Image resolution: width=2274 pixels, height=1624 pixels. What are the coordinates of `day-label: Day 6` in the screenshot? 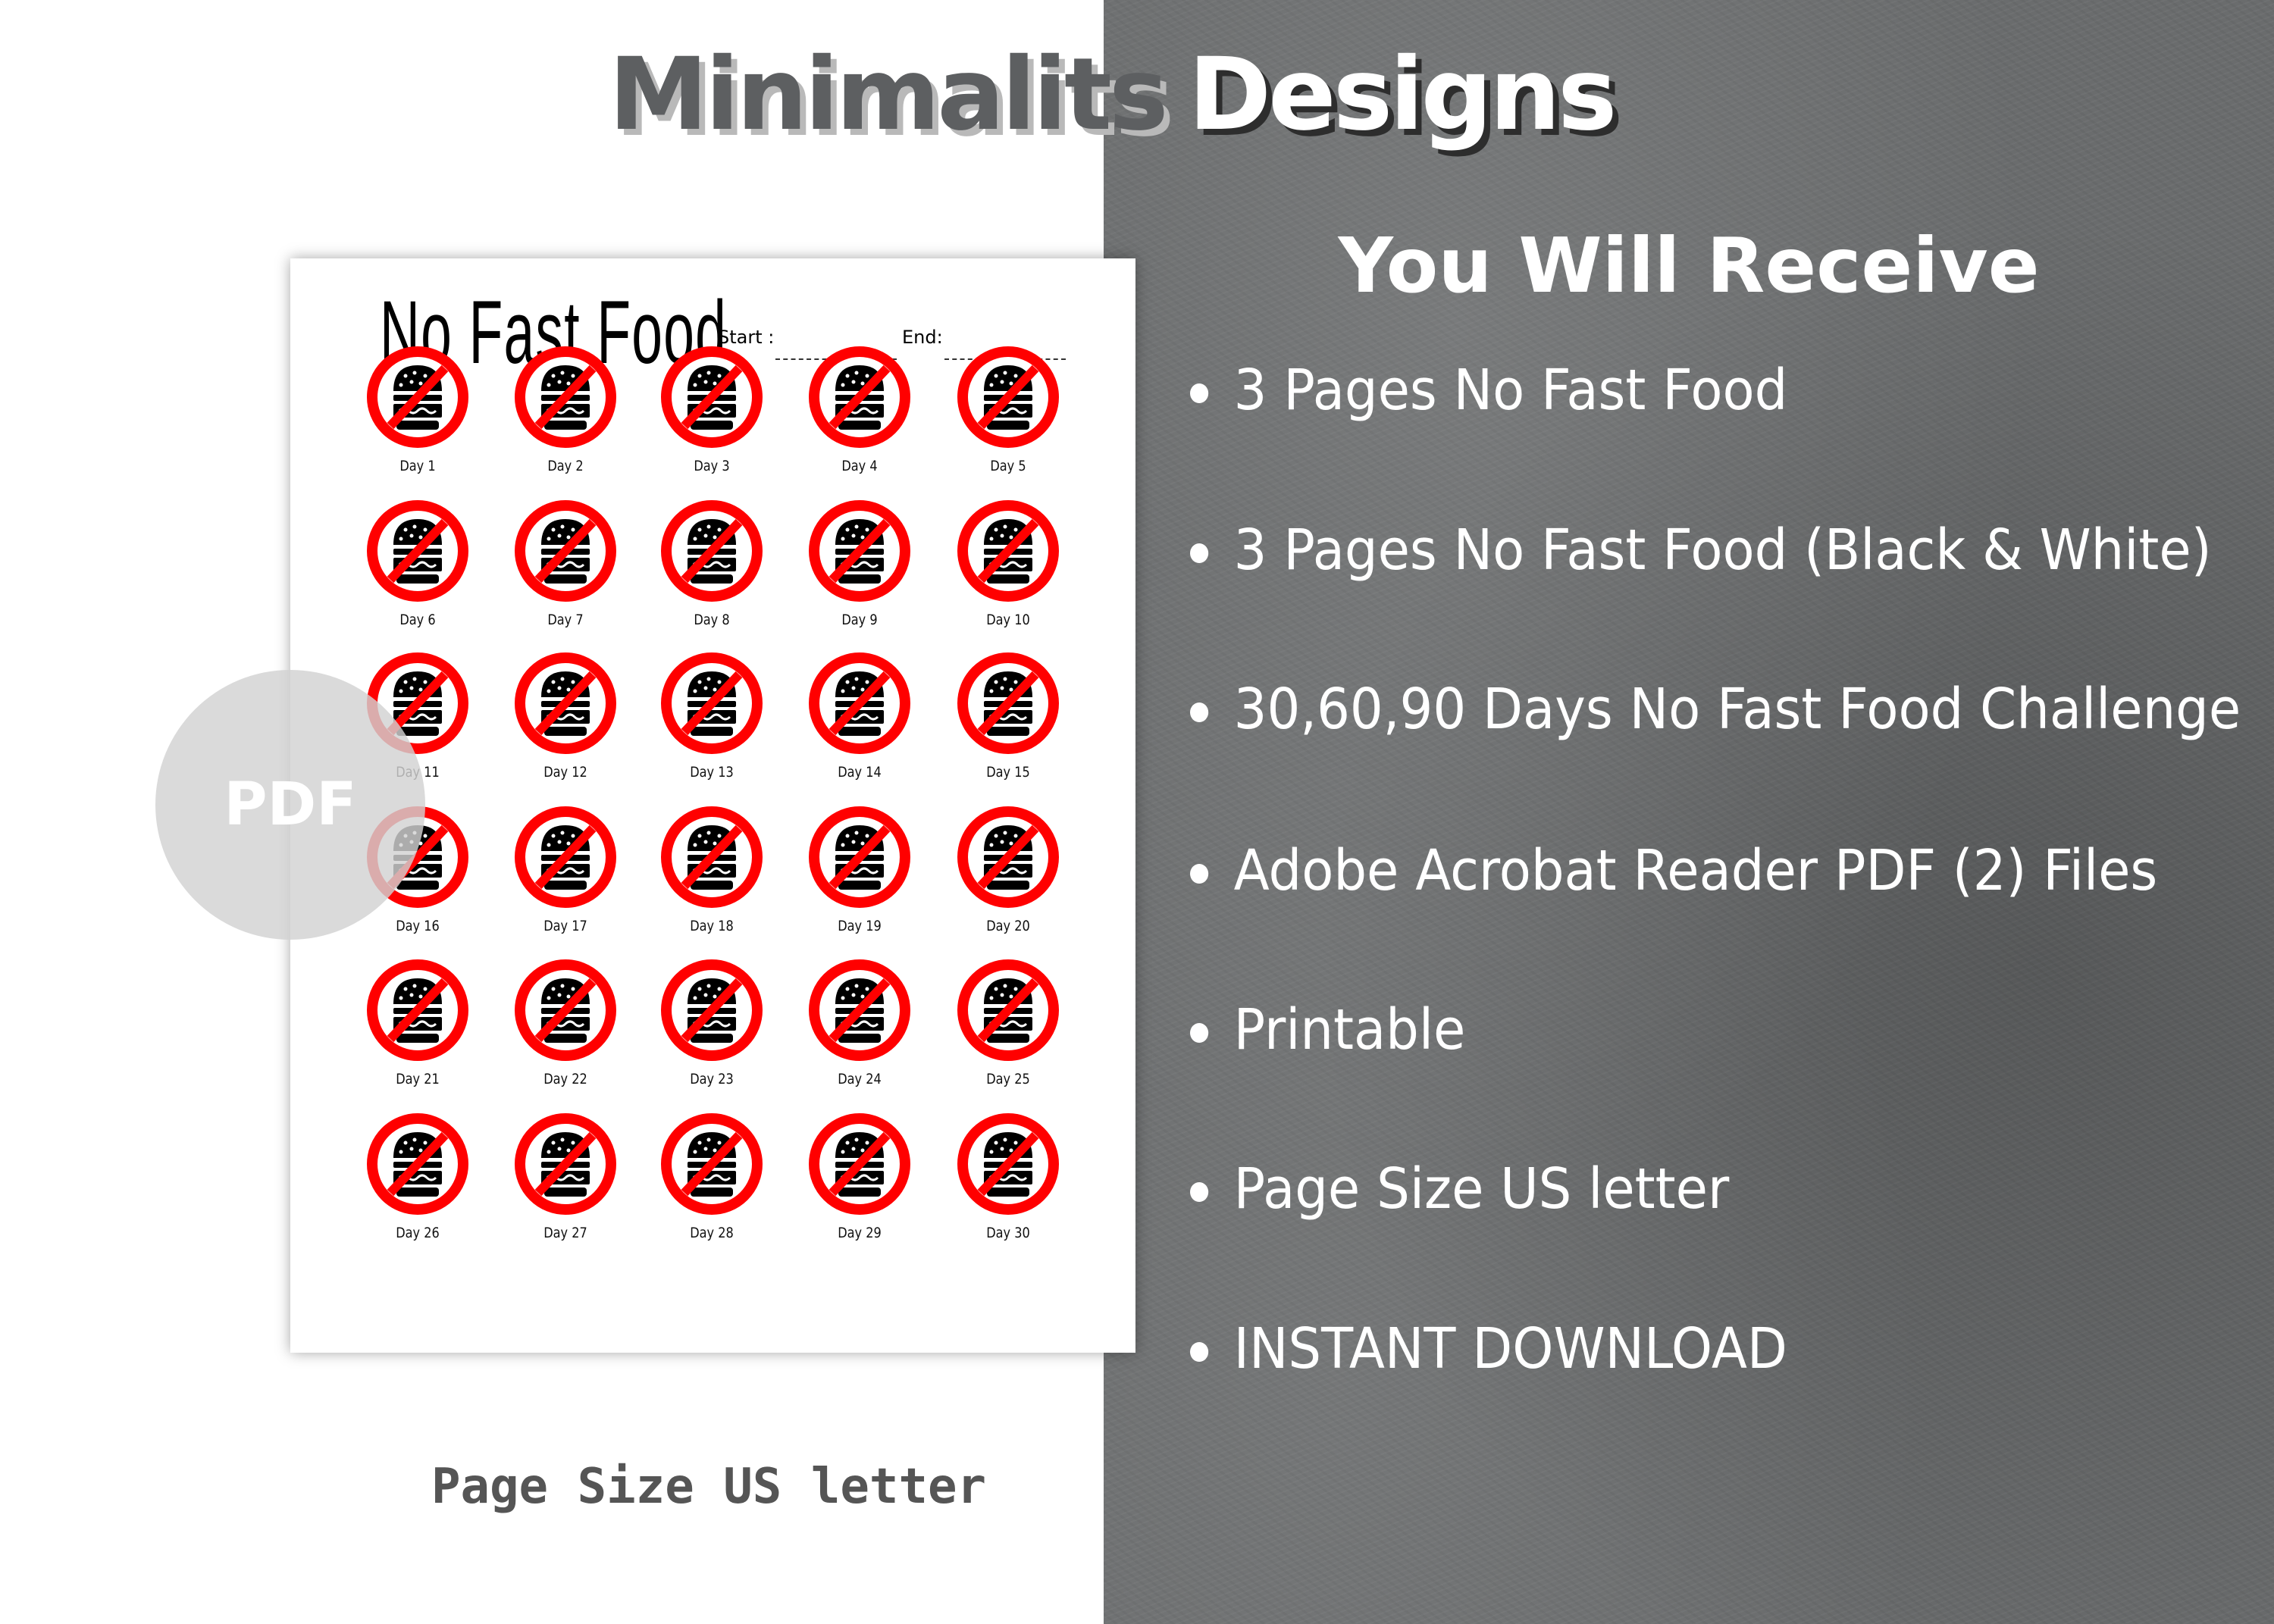 It's located at (417, 620).